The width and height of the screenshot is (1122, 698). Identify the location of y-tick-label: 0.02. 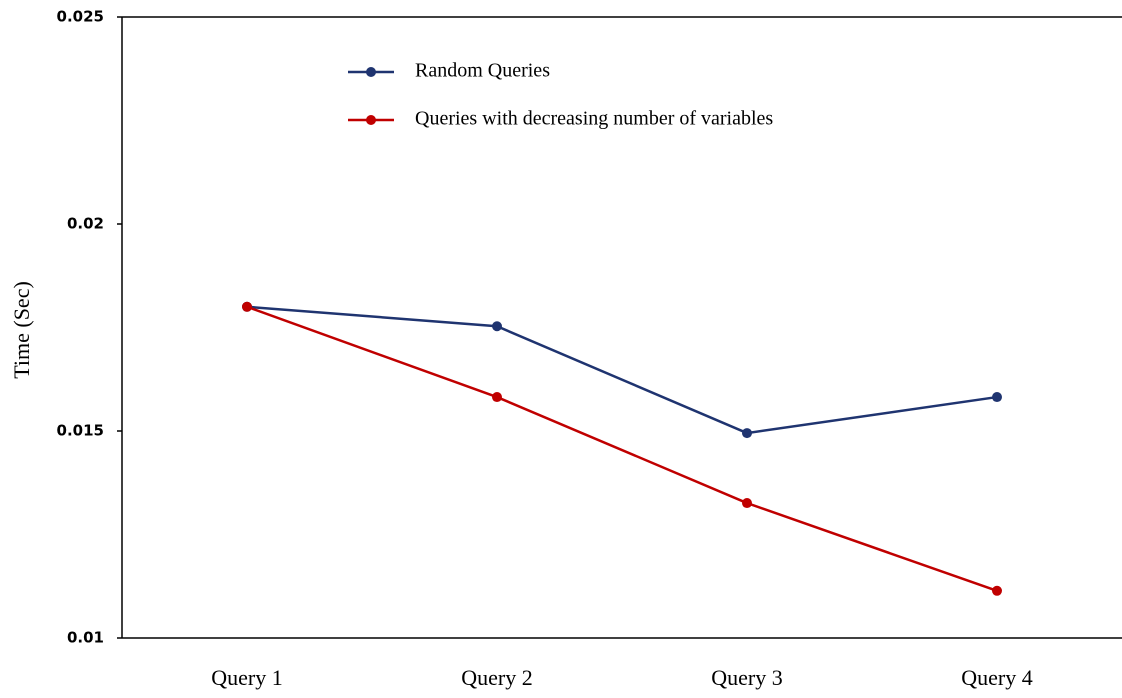
(85, 224).